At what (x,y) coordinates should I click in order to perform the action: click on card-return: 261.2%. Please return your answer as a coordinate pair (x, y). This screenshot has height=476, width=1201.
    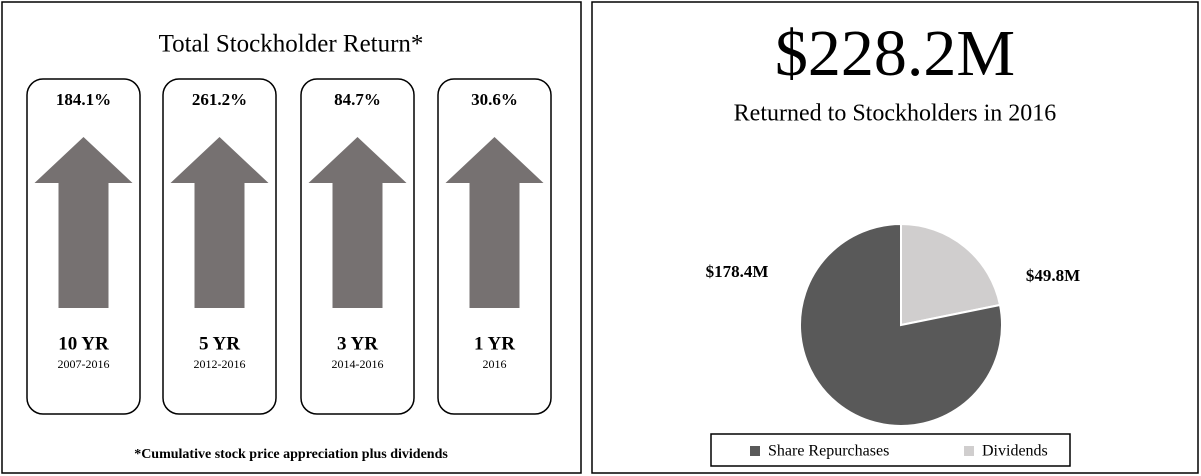
    Looking at the image, I should click on (219, 99).